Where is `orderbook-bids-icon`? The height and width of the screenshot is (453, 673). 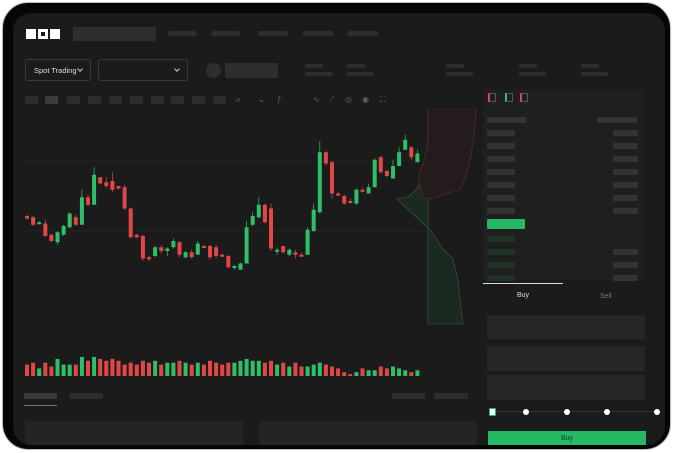
orderbook-bids-icon is located at coordinates (509, 97).